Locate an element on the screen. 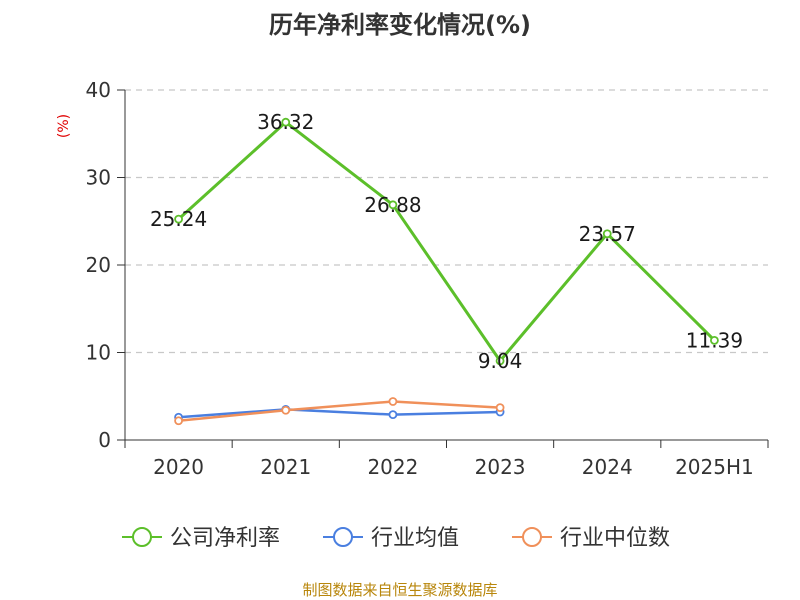 Image resolution: width=800 pixels, height=600 pixels. data-label: 23.57 is located at coordinates (607, 234).